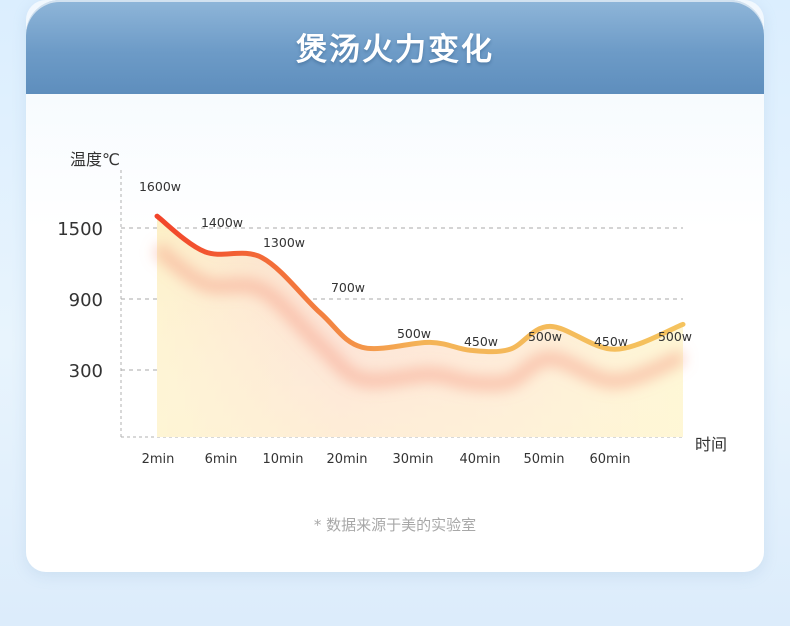 Image resolution: width=790 pixels, height=626 pixels. Describe the element at coordinates (160, 186) in the screenshot. I see `data-label: 1600w` at that location.